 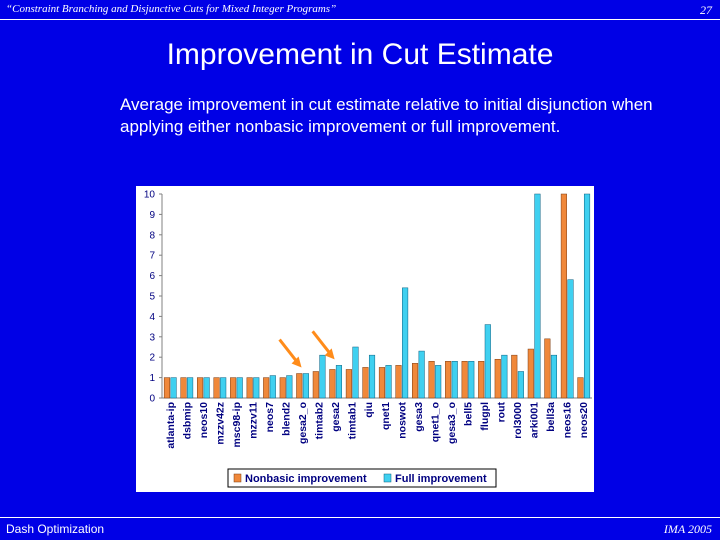 What do you see at coordinates (369, 410) in the screenshot?
I see `x-tick-label: qiu` at bounding box center [369, 410].